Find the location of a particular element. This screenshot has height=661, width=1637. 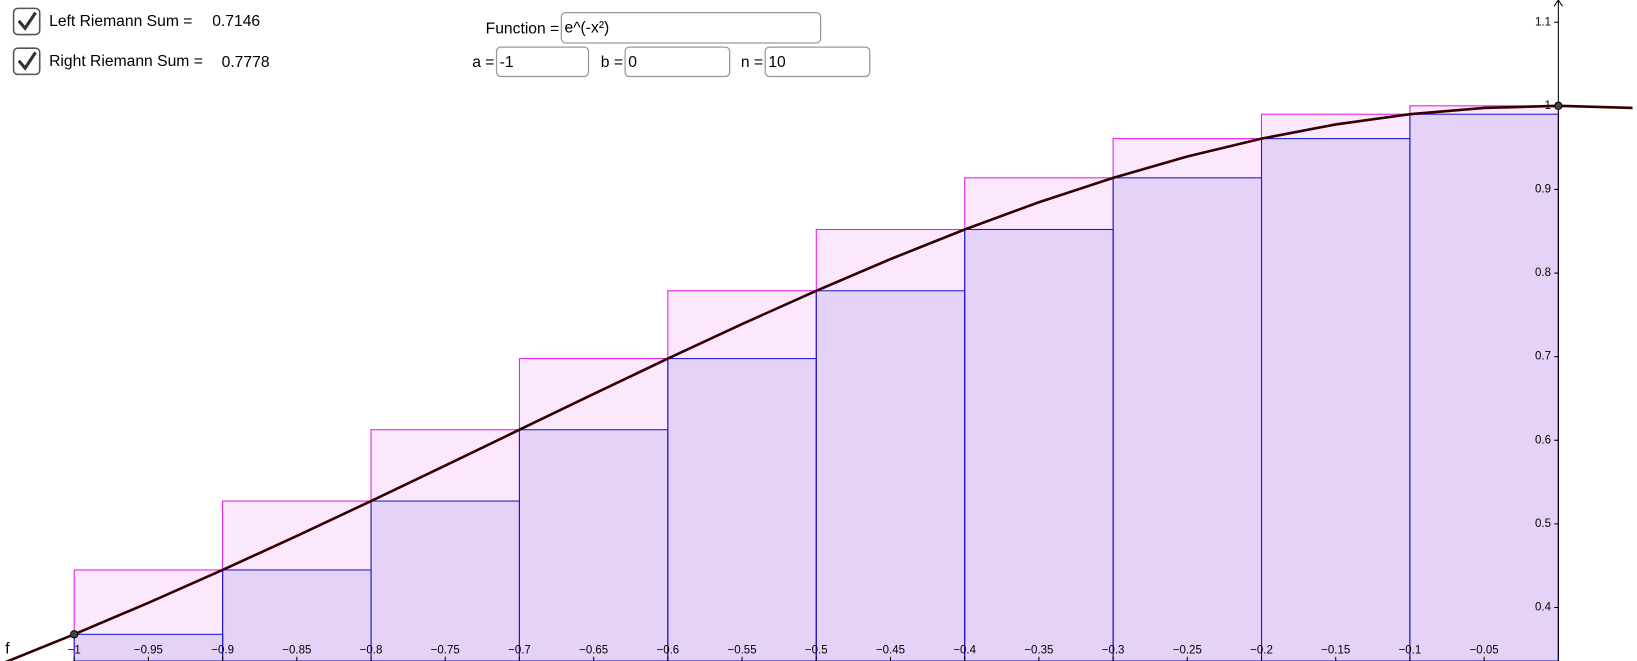

x-tick-label: −0.15 is located at coordinates (1335, 651).